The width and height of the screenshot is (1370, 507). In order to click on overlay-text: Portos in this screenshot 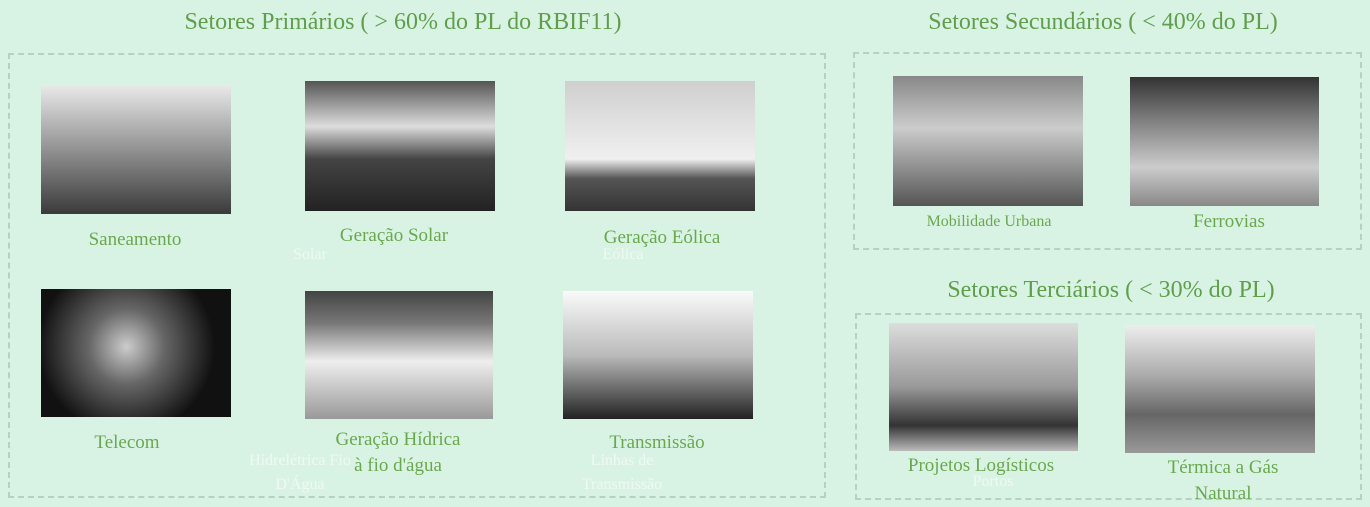, I will do `click(993, 481)`.